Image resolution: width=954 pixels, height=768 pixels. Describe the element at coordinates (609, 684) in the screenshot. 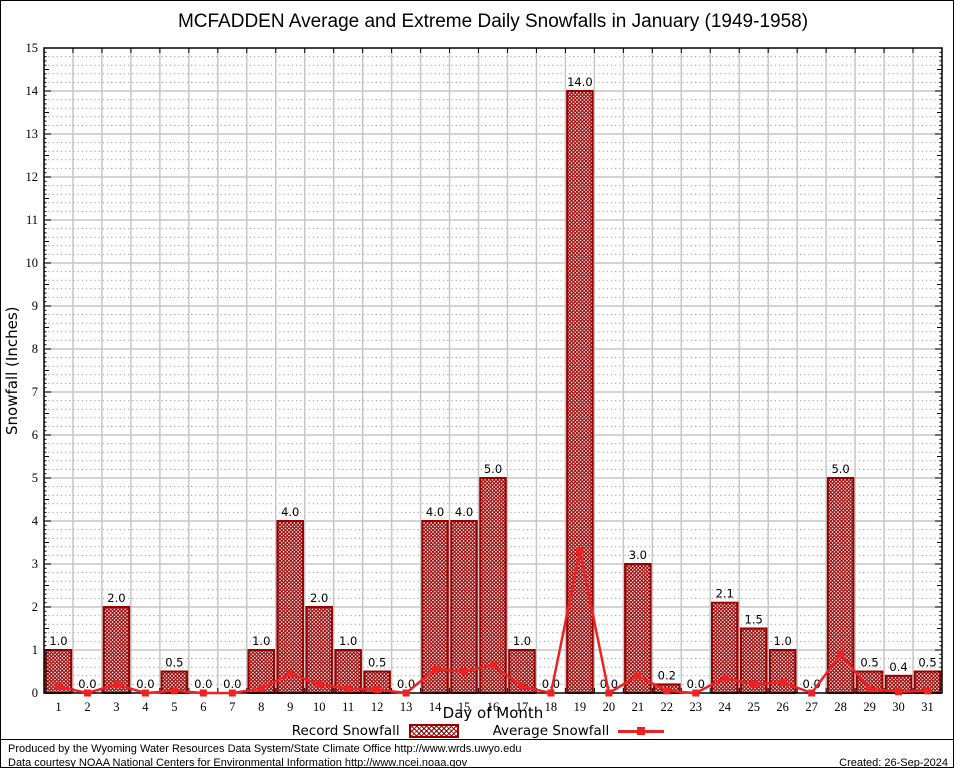

I see `bar-value-label-day-20: 0.0` at that location.